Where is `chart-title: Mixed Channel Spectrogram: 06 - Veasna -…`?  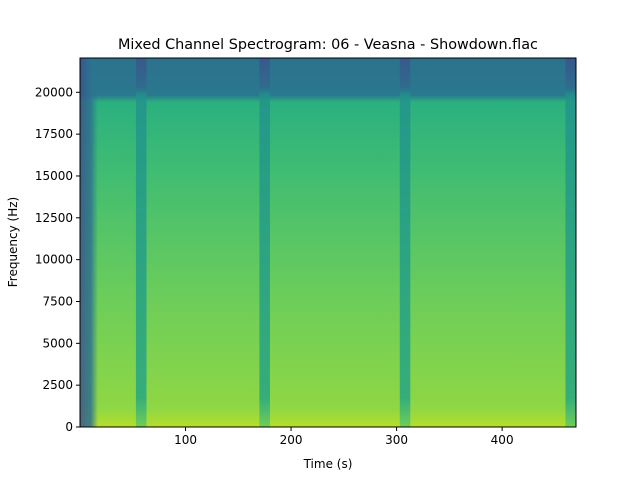 chart-title: Mixed Channel Spectrogram: 06 - Veasna -… is located at coordinates (328, 45).